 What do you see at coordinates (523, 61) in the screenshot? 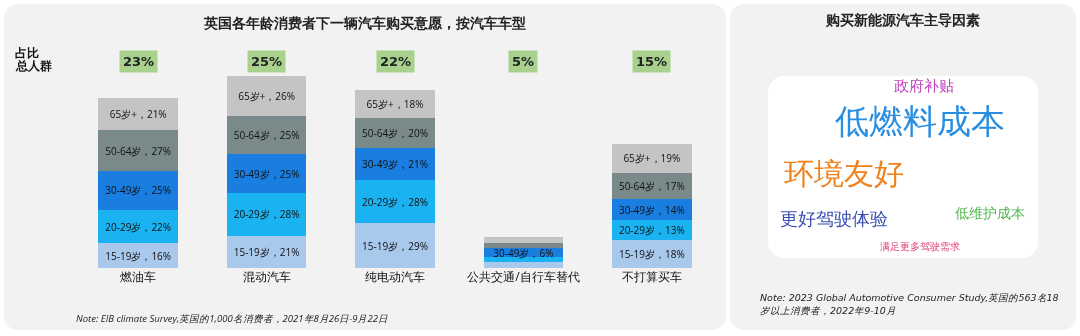
I see `text: 5%` at bounding box center [523, 61].